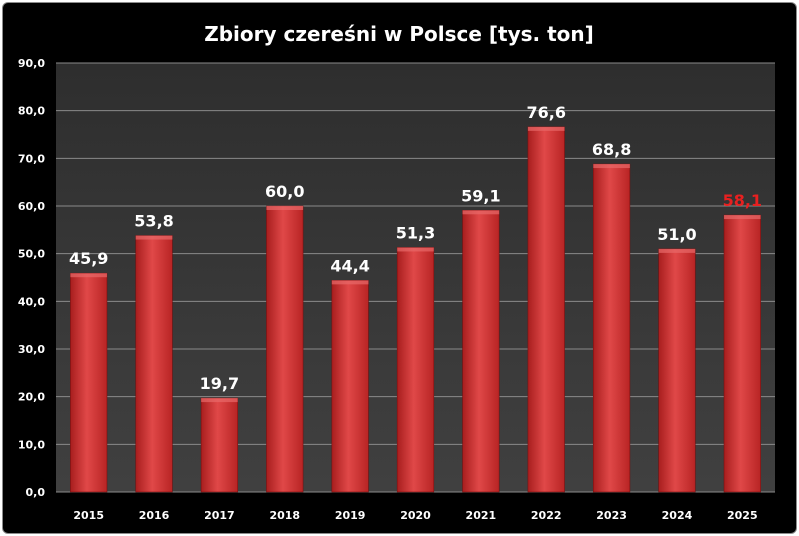 The width and height of the screenshot is (799, 536). I want to click on x-tick-label: 2015, so click(88, 515).